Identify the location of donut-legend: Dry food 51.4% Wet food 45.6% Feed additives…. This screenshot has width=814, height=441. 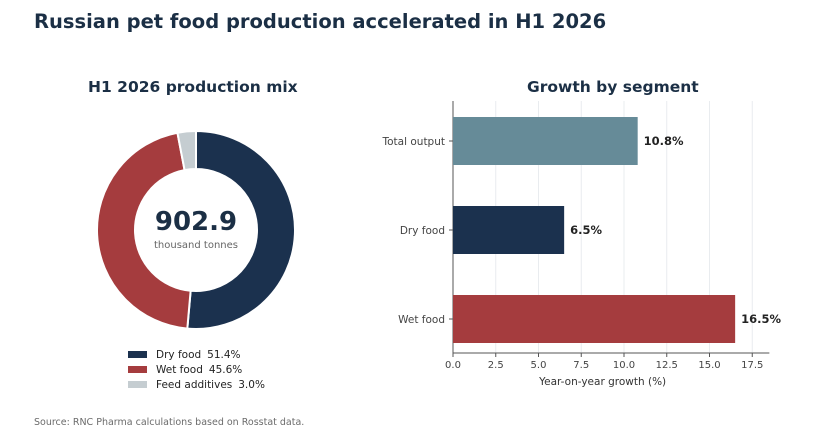
(196, 369).